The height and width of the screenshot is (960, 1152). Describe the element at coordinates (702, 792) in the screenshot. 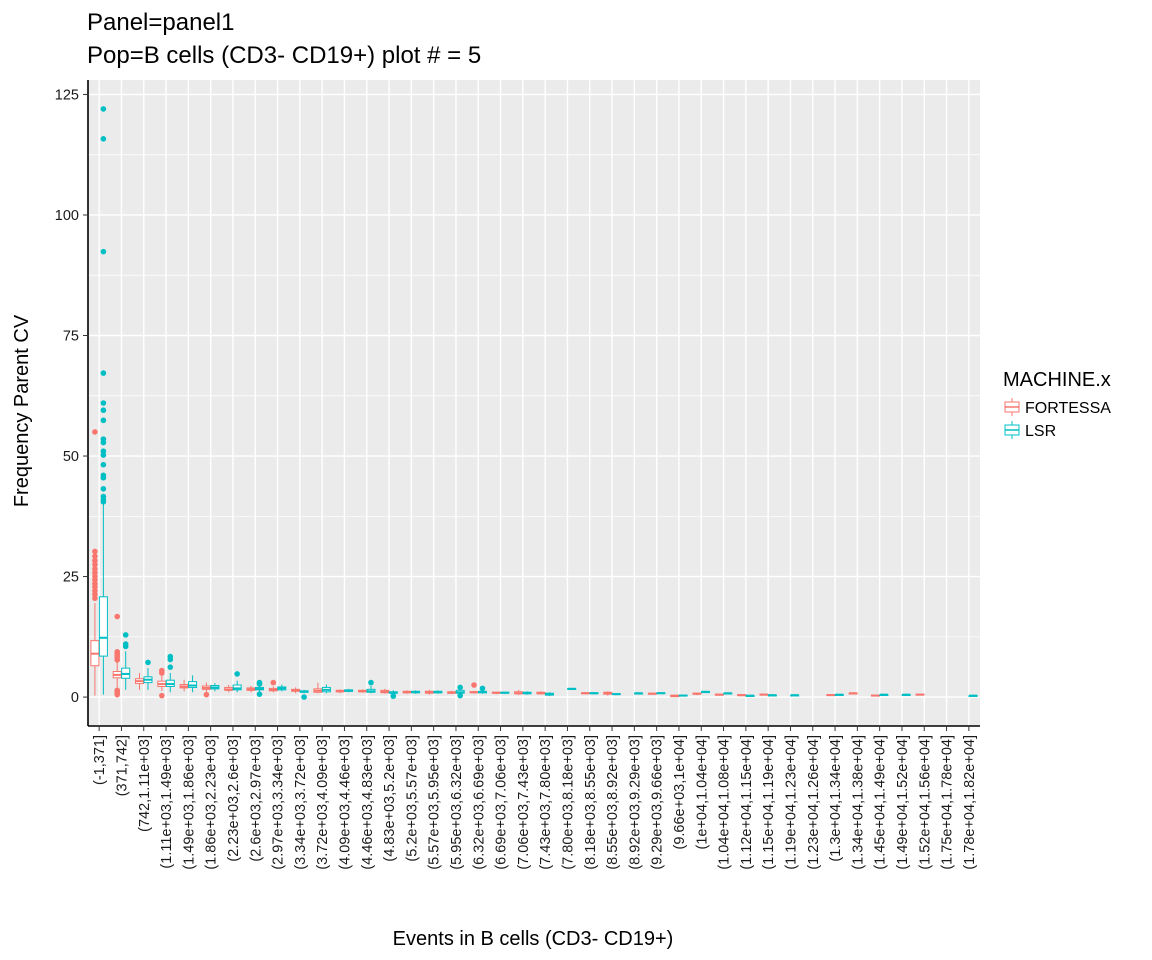

I see `x-tick-label: (1e+04,1.04e+04]` at that location.